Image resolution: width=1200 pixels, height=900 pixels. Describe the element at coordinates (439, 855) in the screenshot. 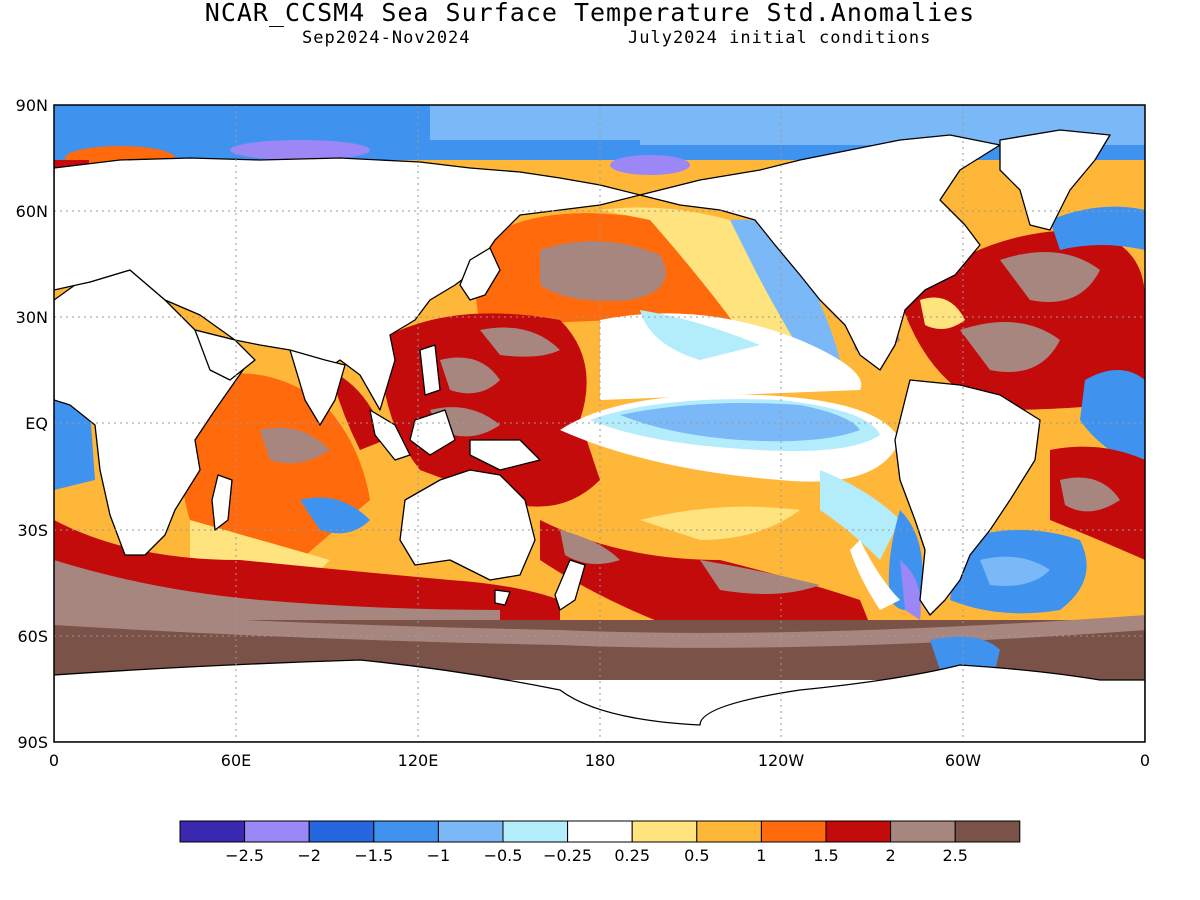

I see `legend-label: −1` at that location.